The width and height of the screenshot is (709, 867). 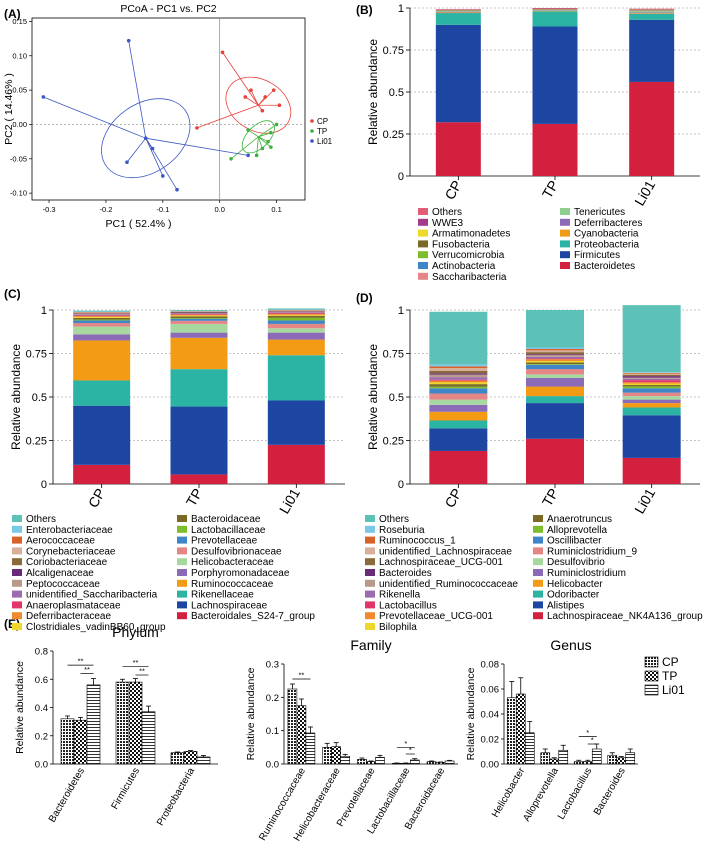 What do you see at coordinates (19, 55) in the screenshot?
I see `y-tick-label: 0.10` at bounding box center [19, 55].